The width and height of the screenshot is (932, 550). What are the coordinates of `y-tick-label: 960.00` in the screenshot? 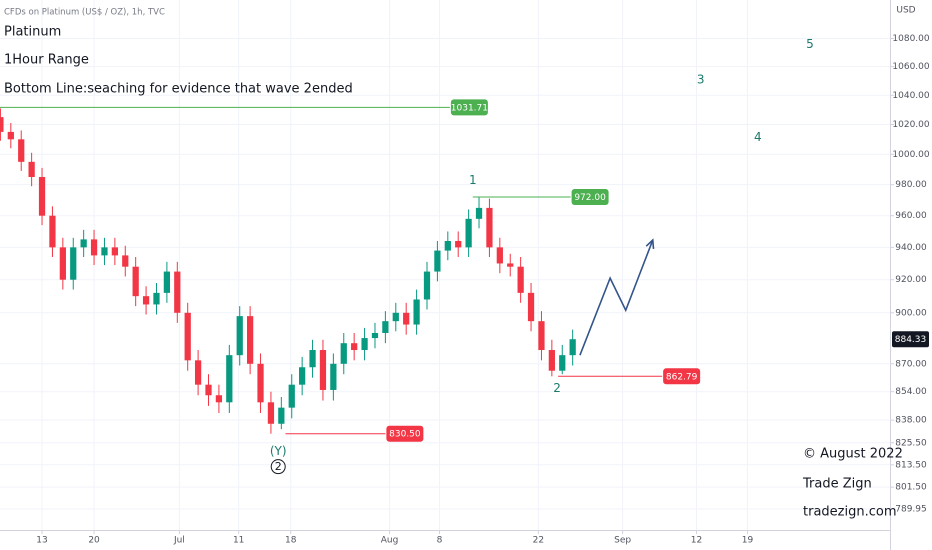 It's located at (911, 216).